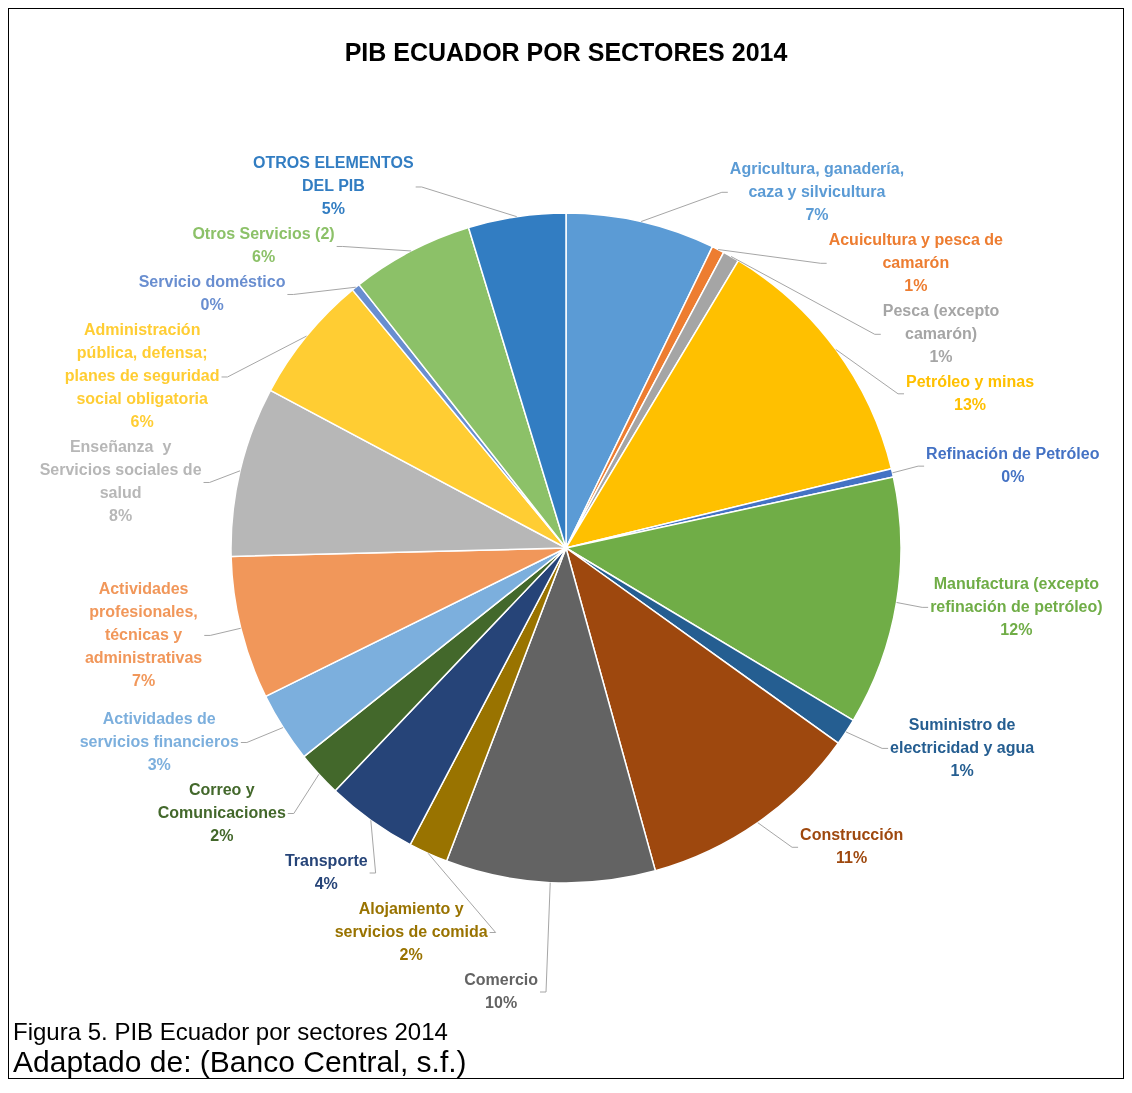  Describe the element at coordinates (916, 250) in the screenshot. I see `slice-label: Acuicultura y pesca de camarón` at that location.